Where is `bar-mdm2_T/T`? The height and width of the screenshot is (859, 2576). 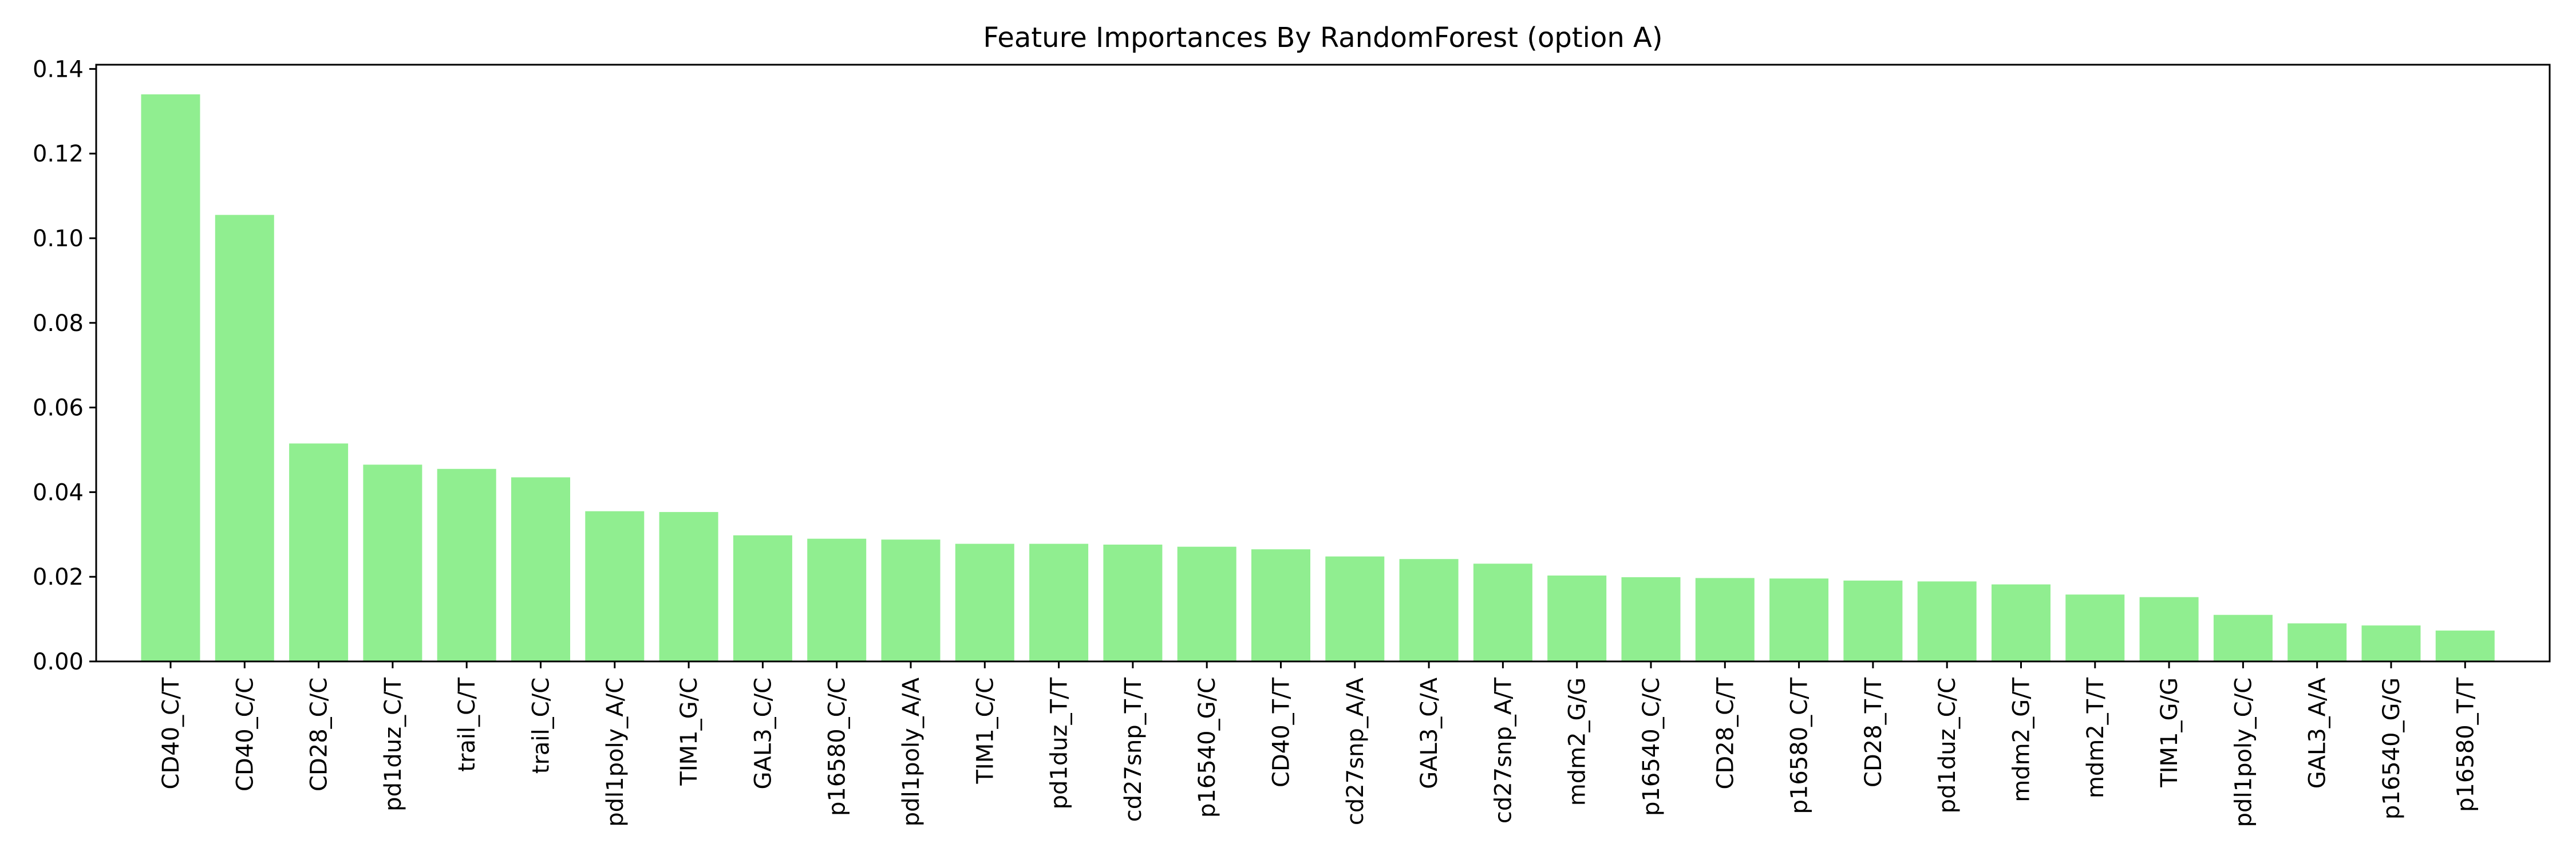
bar-mdm2_T/T is located at coordinates (2095, 627).